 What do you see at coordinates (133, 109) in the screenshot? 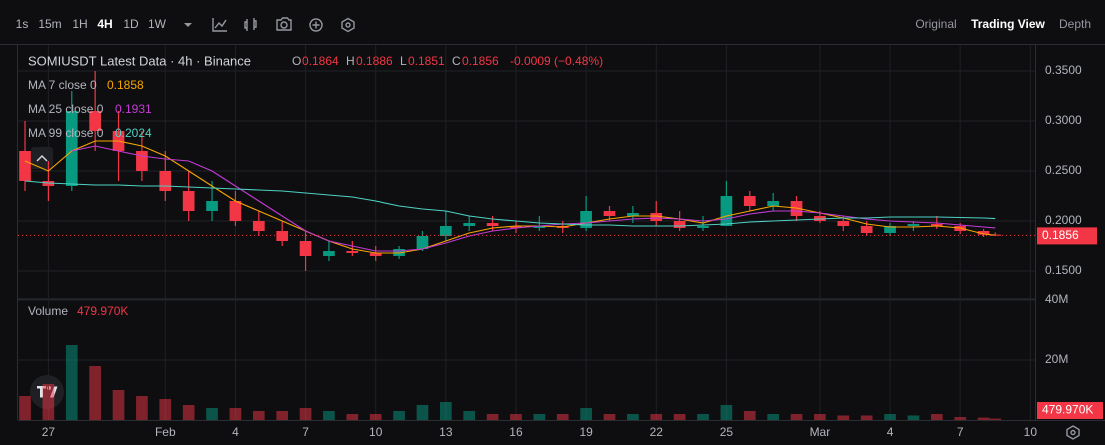
I see `legend-value: 0.1931` at bounding box center [133, 109].